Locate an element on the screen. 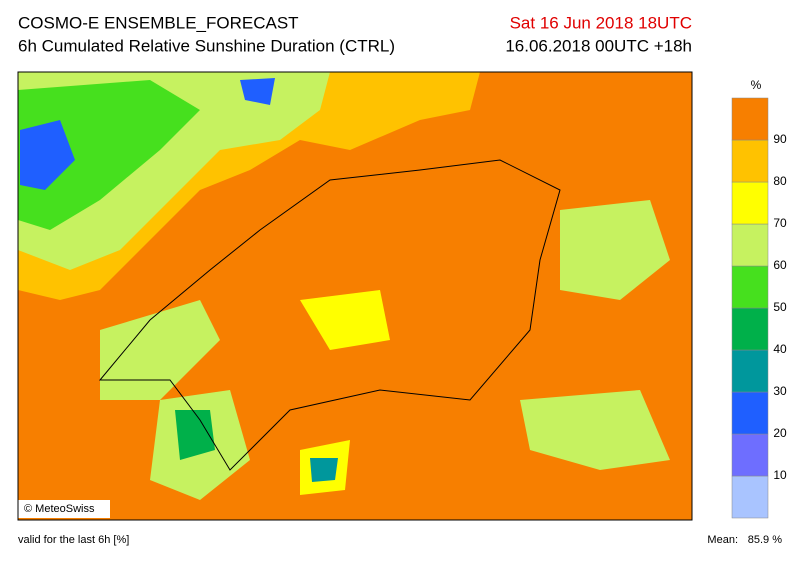 Image resolution: width=800 pixels, height=567 pixels. legend-label: 30 is located at coordinates (780, 391).